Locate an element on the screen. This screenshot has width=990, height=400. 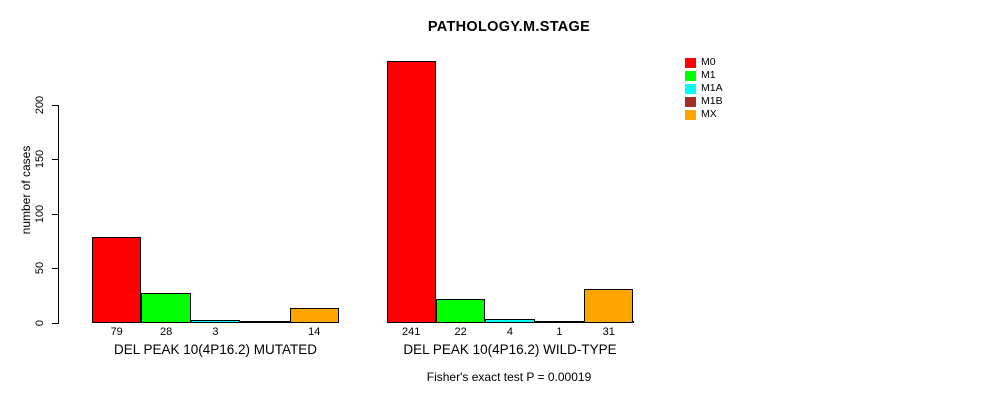
bar-value-label: 28 is located at coordinates (166, 332).